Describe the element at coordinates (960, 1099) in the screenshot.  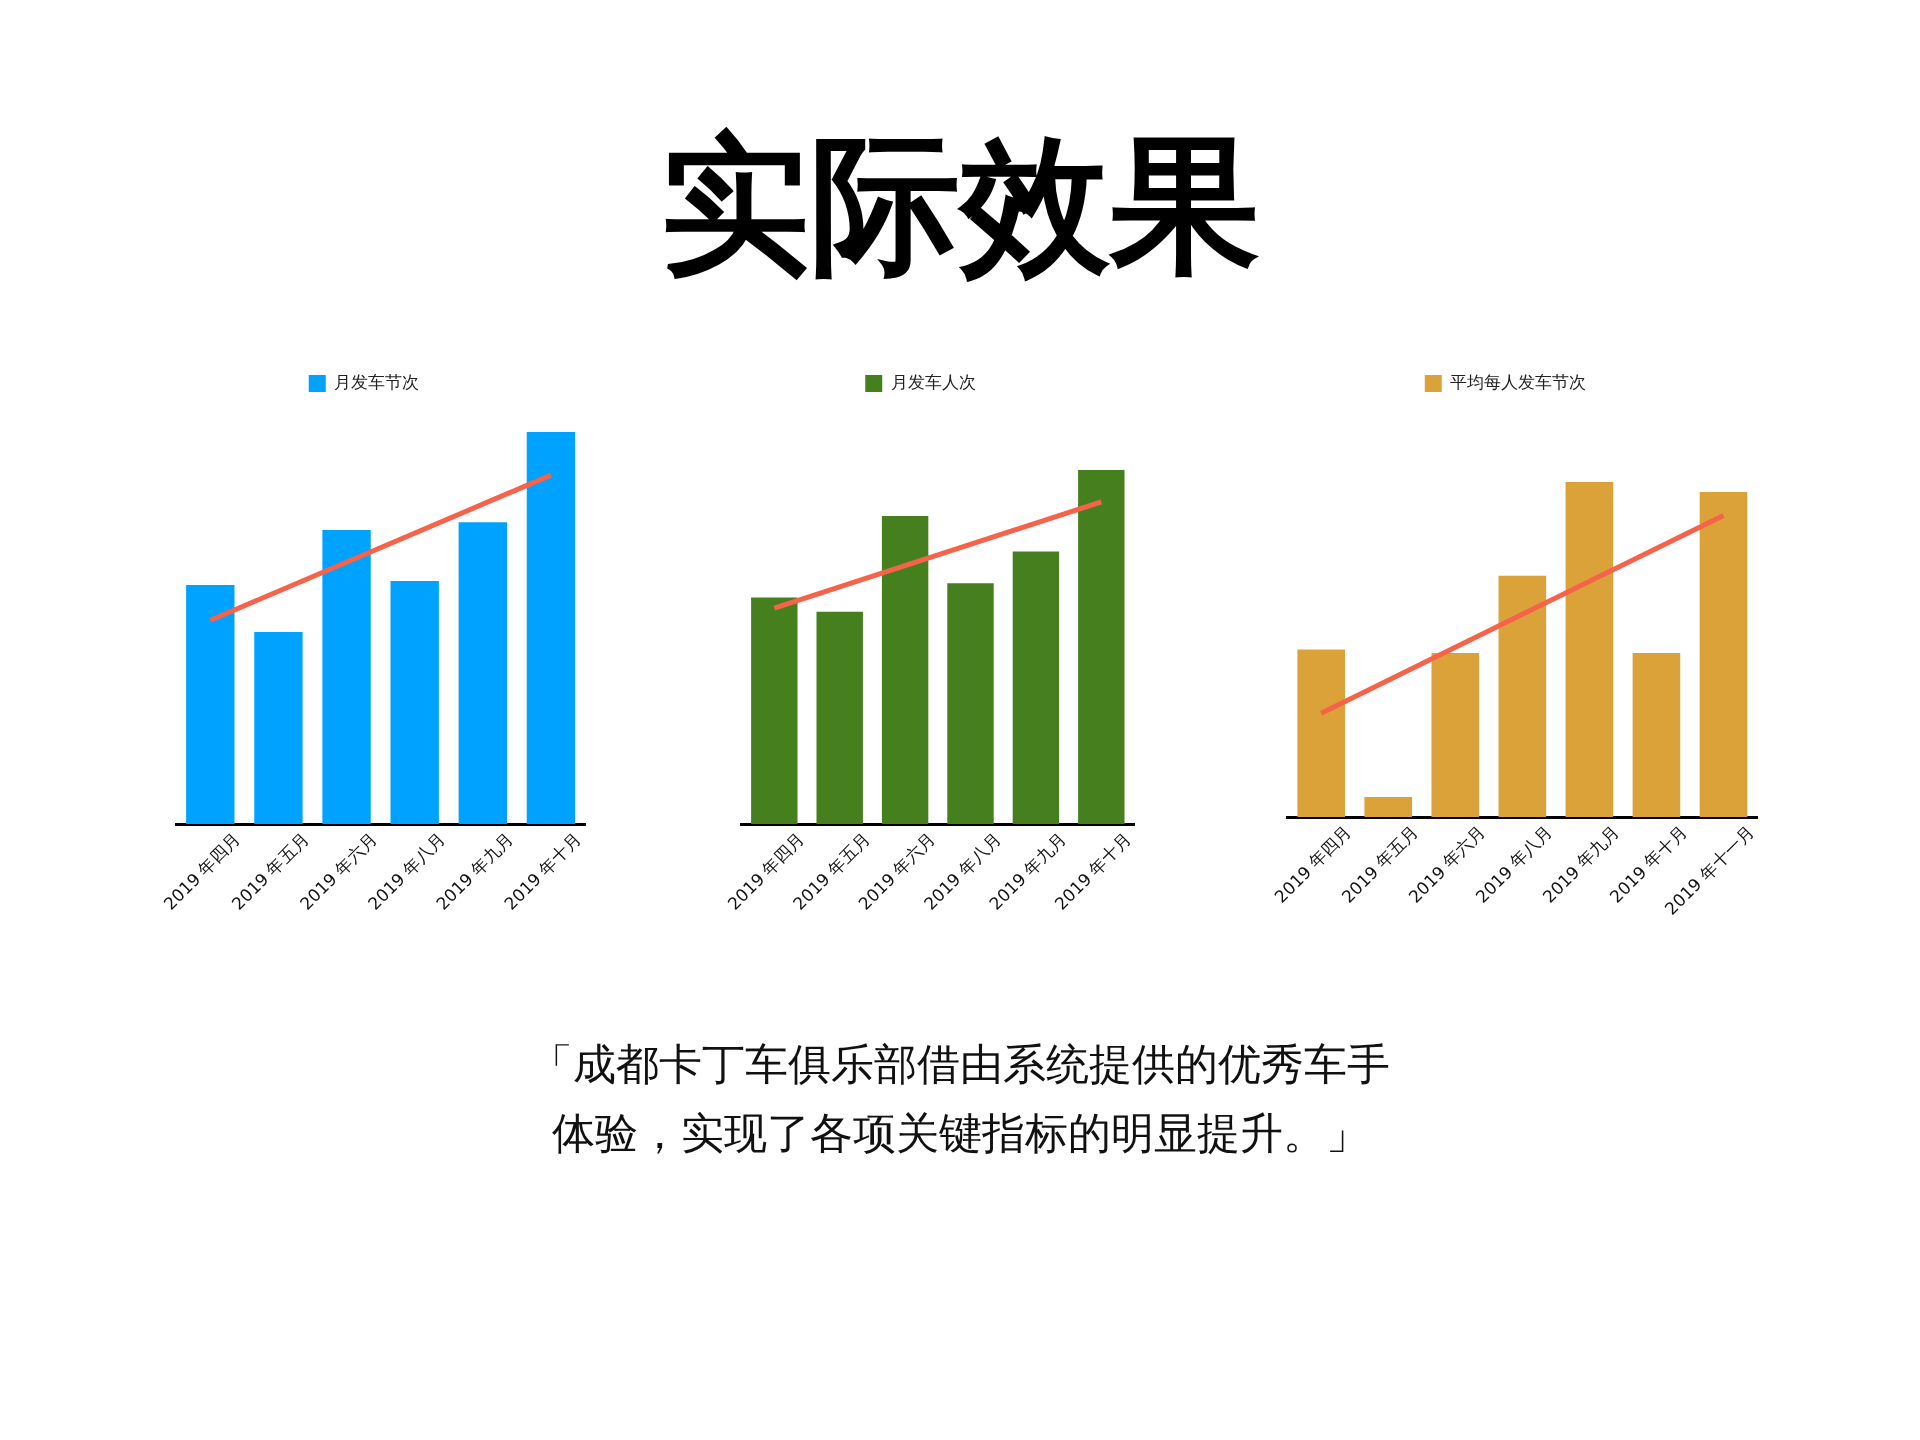
I see `text: 「成都卡丁车俱乐部借由系统提供的优秀车手体验，实现了各项关键指标的明显提升。」` at that location.